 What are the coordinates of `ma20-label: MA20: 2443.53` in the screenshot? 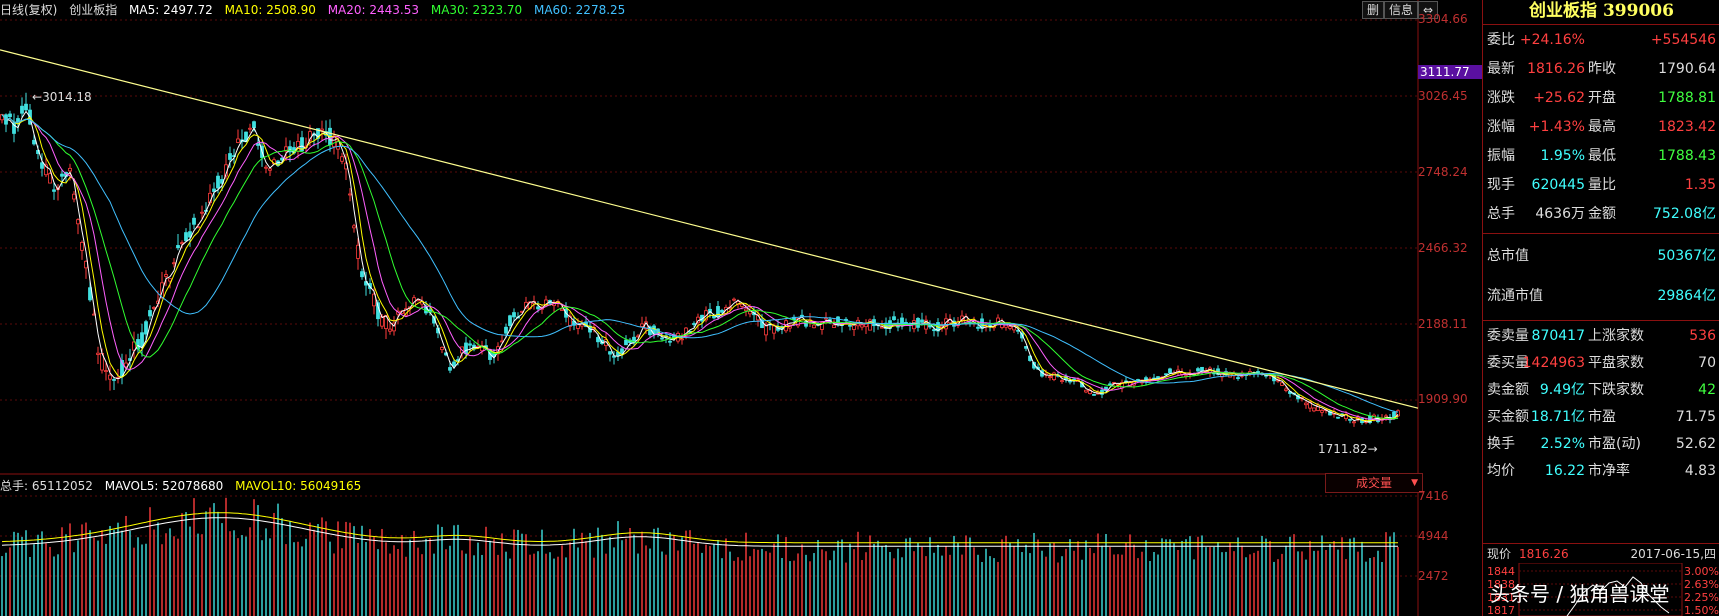 It's located at (373, 10).